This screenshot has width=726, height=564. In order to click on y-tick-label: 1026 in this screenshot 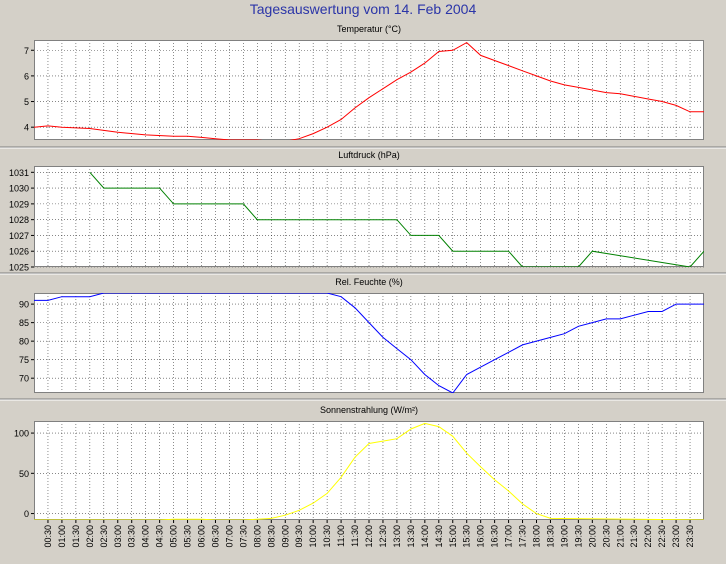, I will do `click(19, 252)`.